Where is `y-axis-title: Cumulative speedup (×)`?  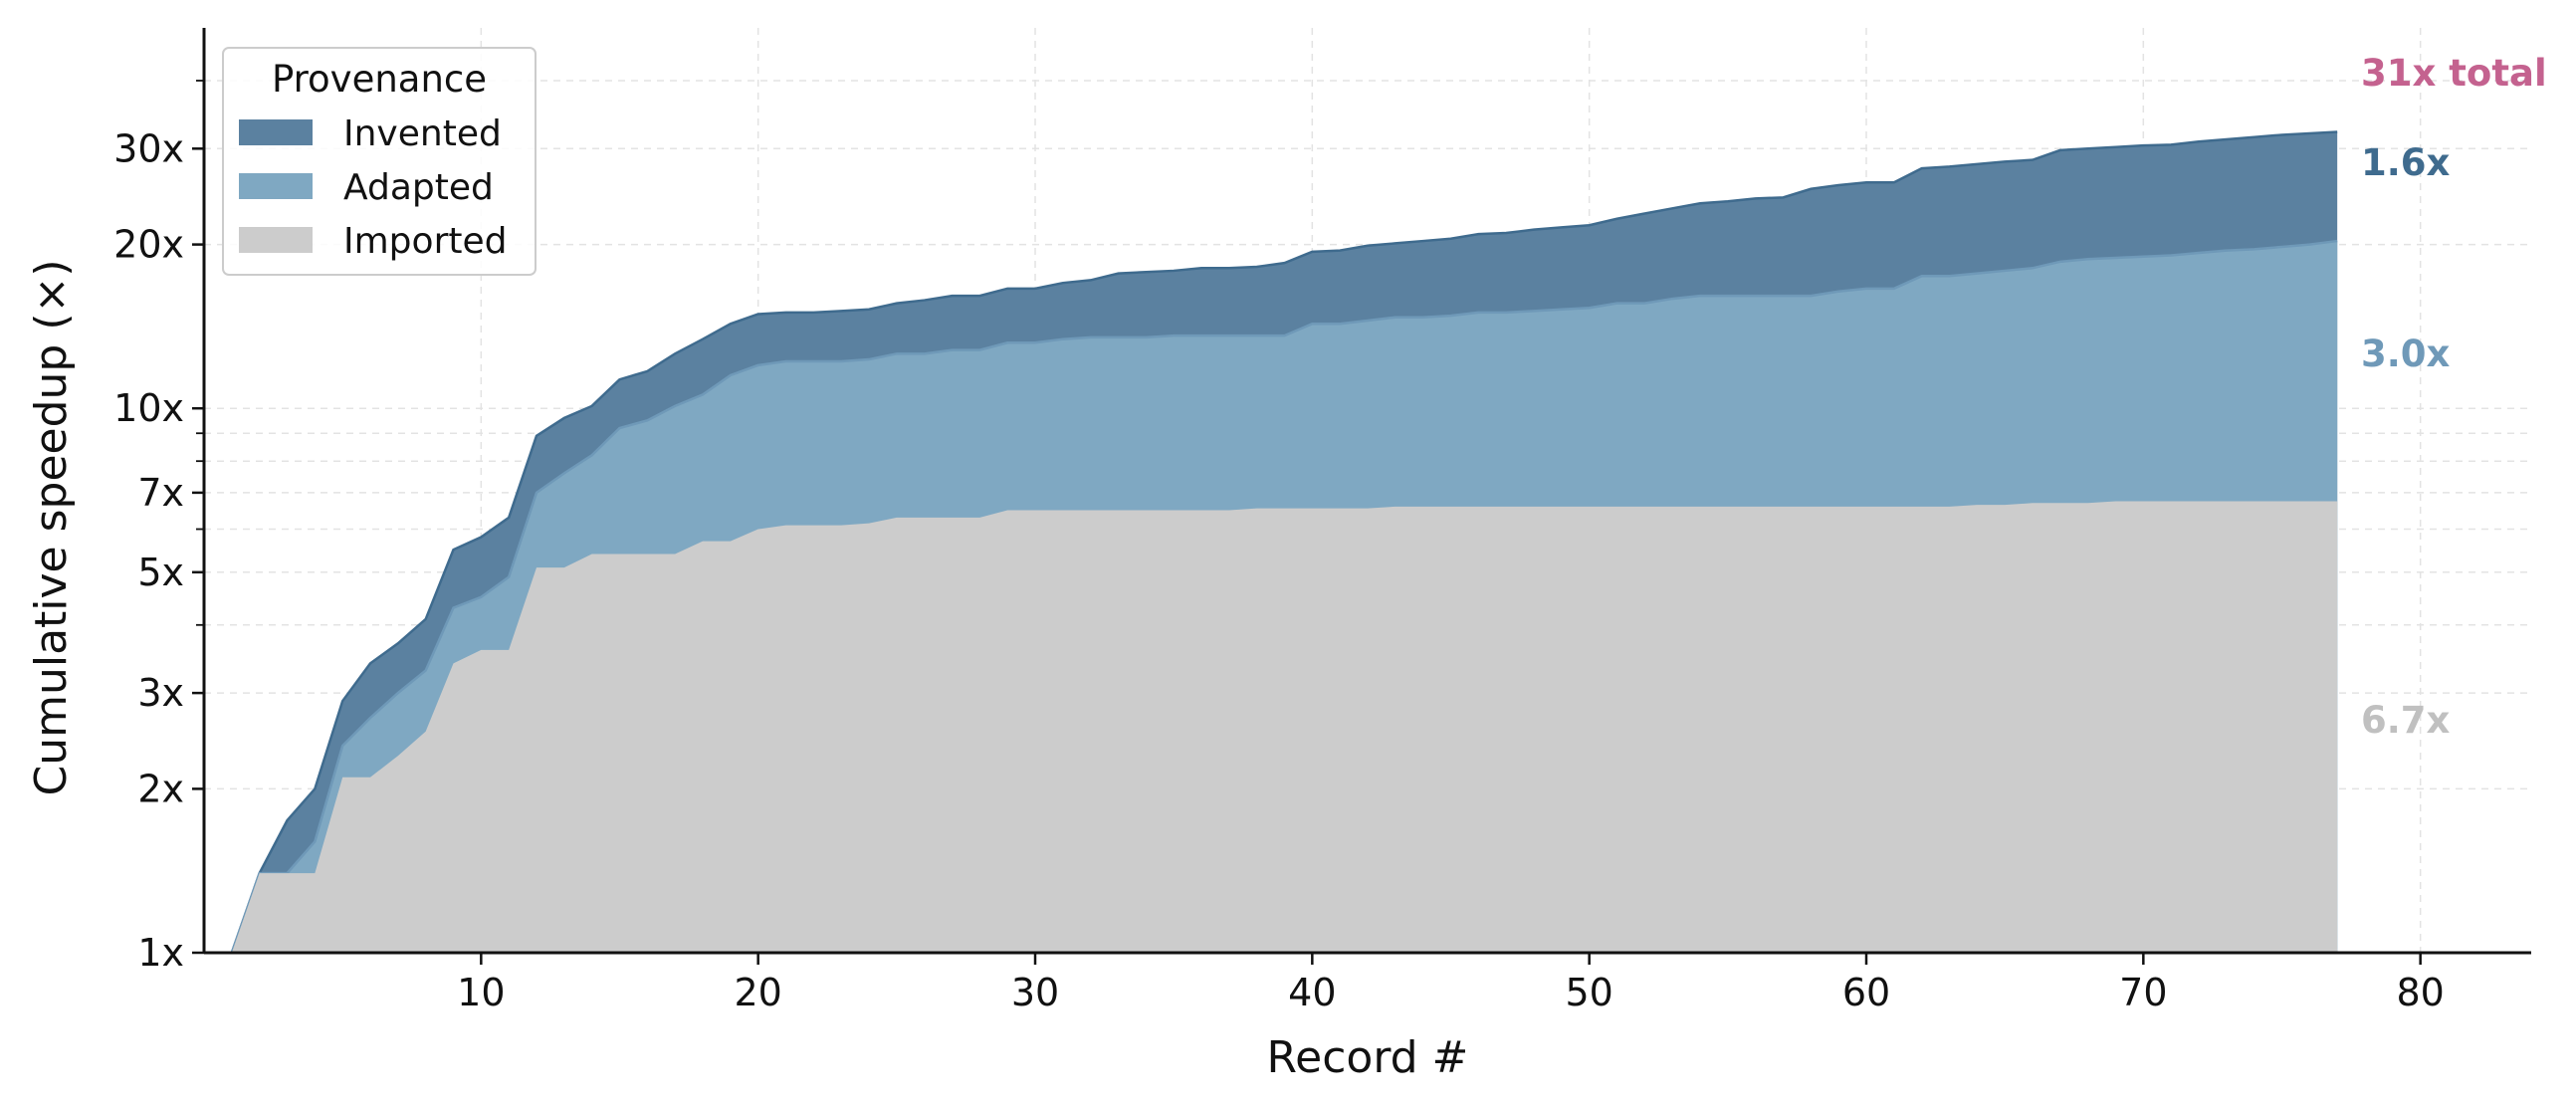 y-axis-title: Cumulative speedup (×) is located at coordinates (51, 527).